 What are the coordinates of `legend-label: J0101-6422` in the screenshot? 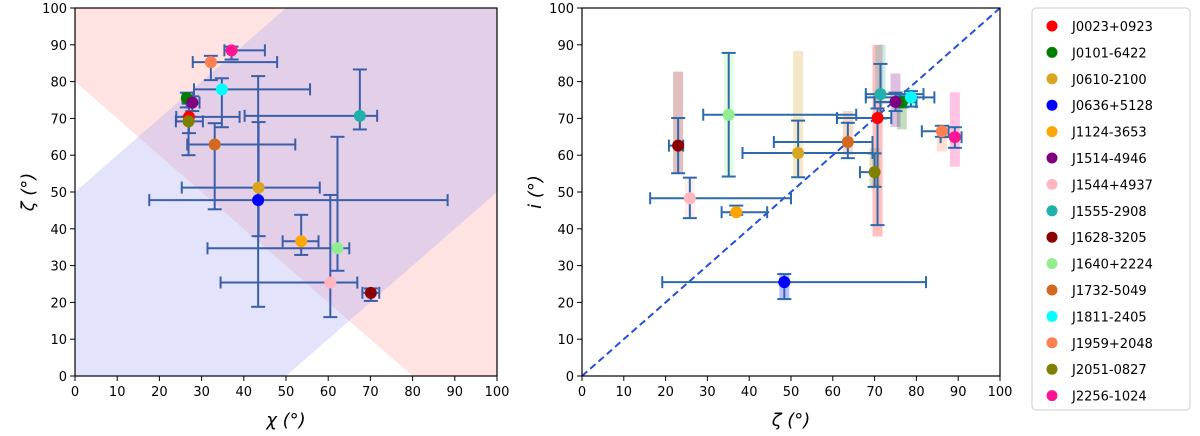 It's located at (1109, 53).